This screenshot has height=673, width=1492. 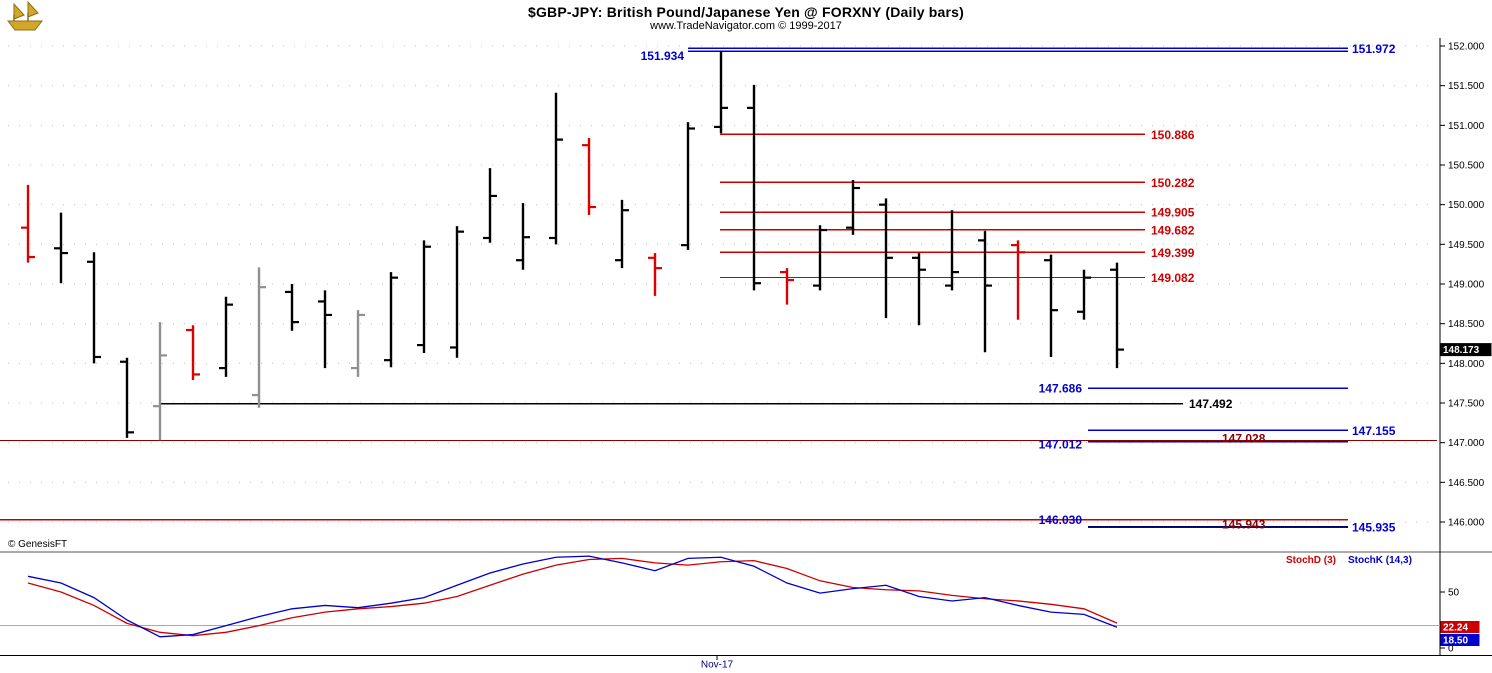 What do you see at coordinates (38, 544) in the screenshot?
I see `genesis-watermark: © GenesisFT` at bounding box center [38, 544].